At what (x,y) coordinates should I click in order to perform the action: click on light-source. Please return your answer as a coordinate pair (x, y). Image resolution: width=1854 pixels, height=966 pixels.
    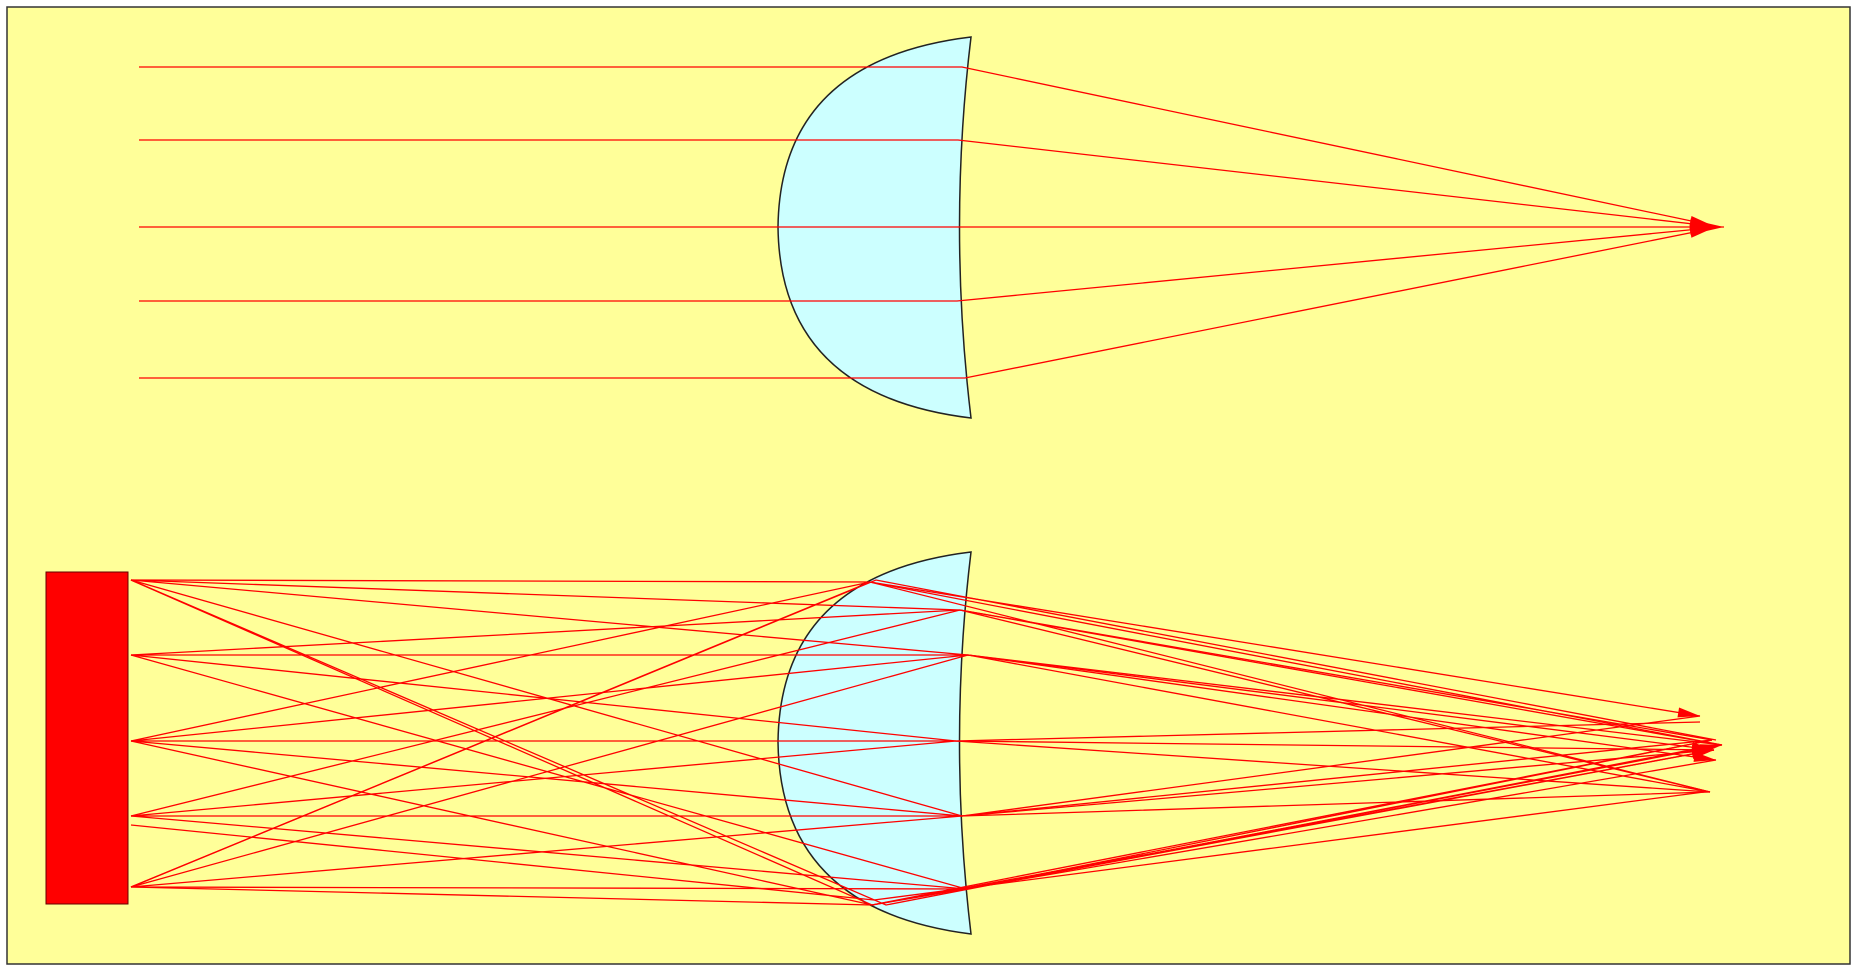
    Looking at the image, I should click on (87, 738).